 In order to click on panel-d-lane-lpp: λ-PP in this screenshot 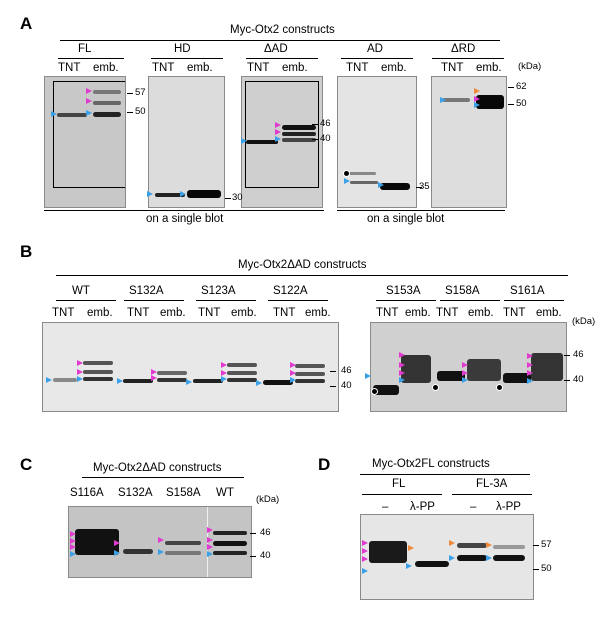, I will do `click(422, 507)`.